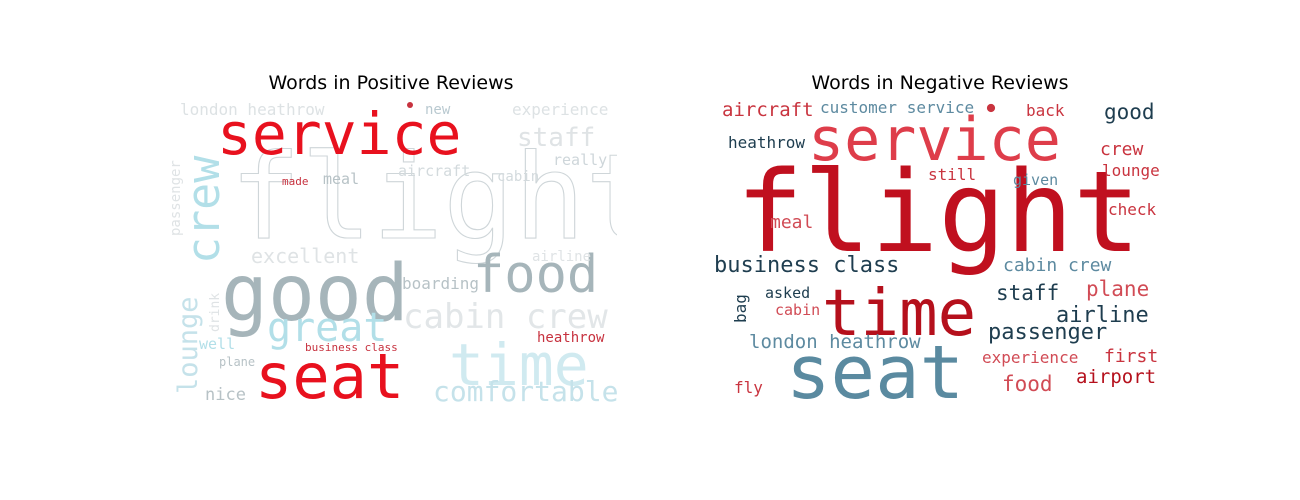  I want to click on positive-word-well: well, so click(217, 344).